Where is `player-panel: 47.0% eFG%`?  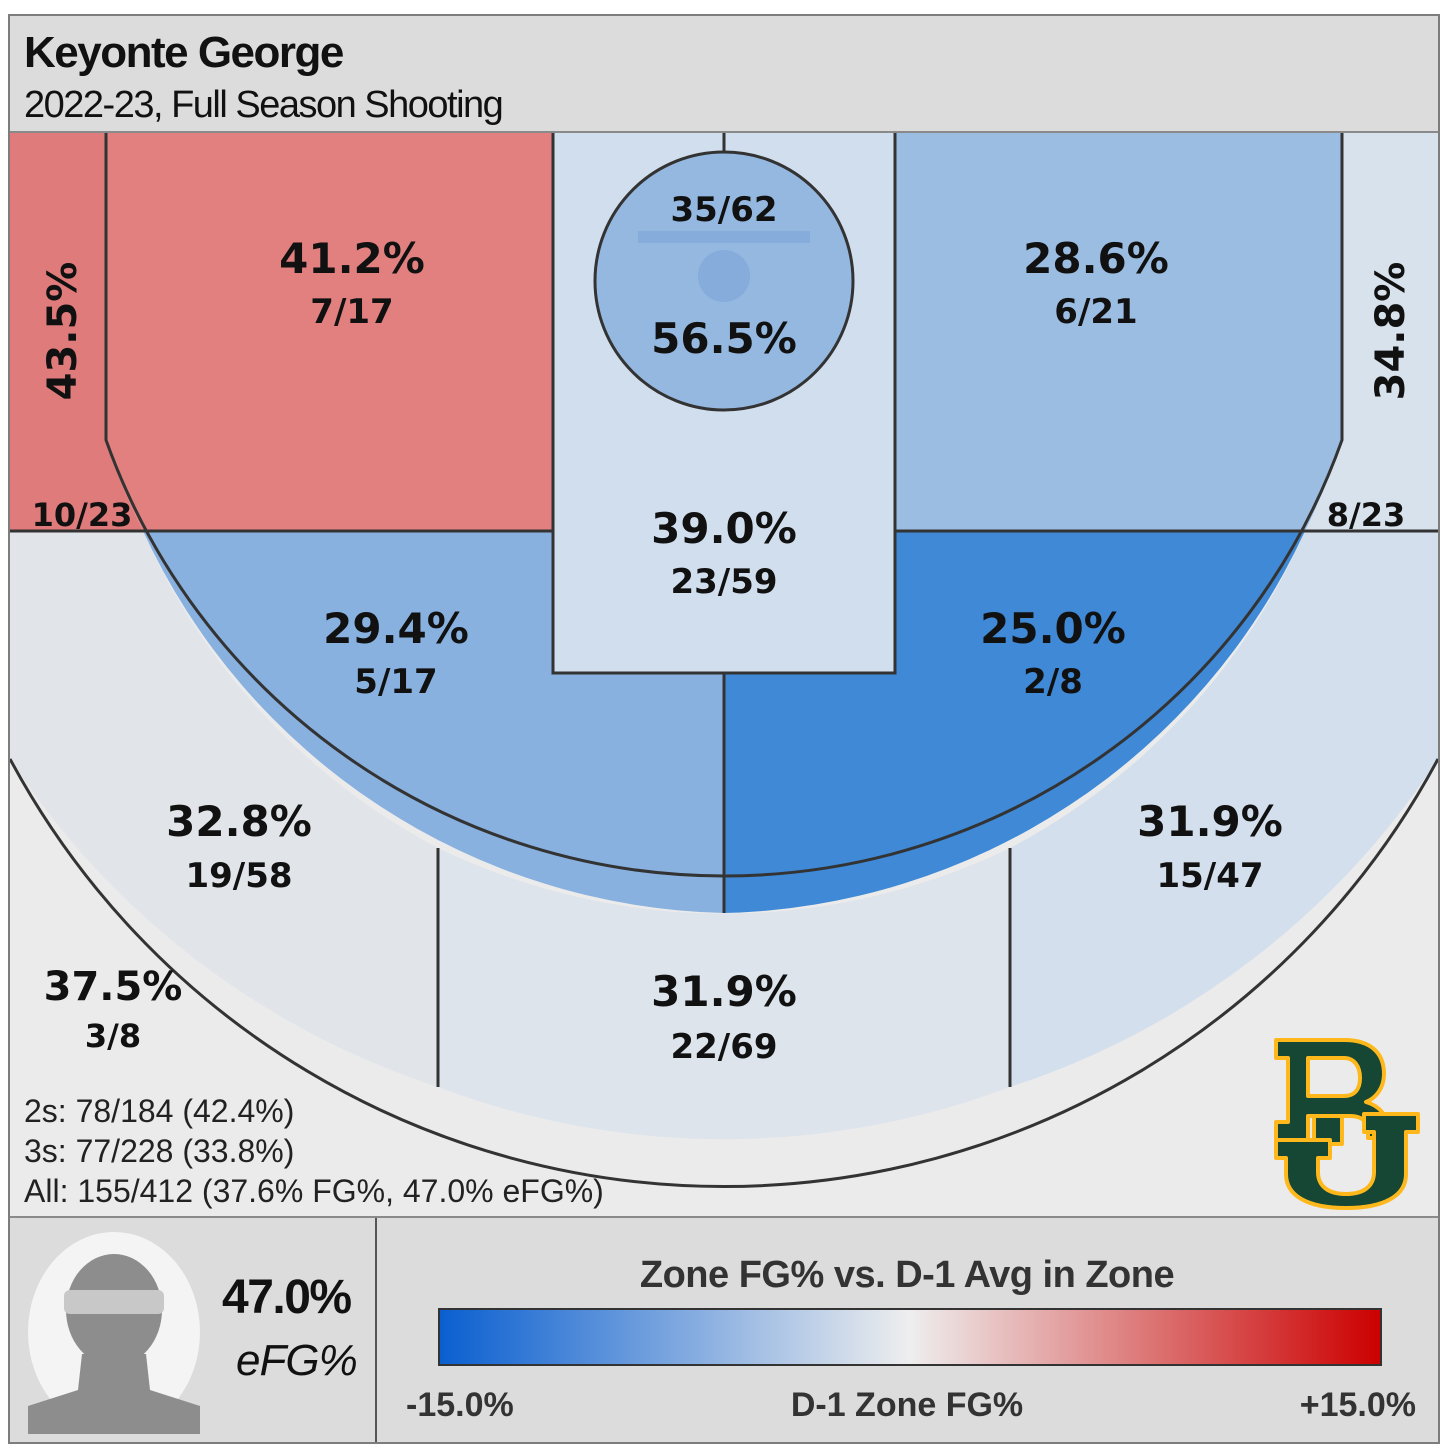 player-panel: 47.0% eFG% is located at coordinates (193, 1330).